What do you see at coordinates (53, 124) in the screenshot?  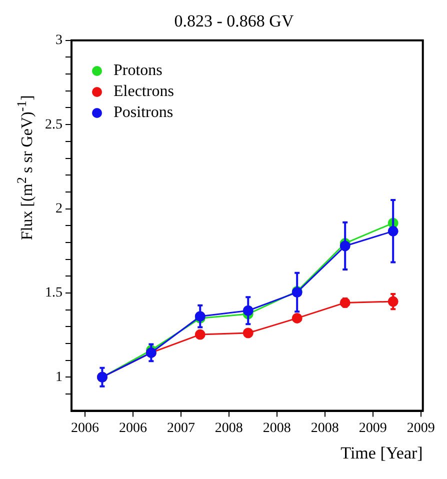 I see `y-tick-label: 2.5` at bounding box center [53, 124].